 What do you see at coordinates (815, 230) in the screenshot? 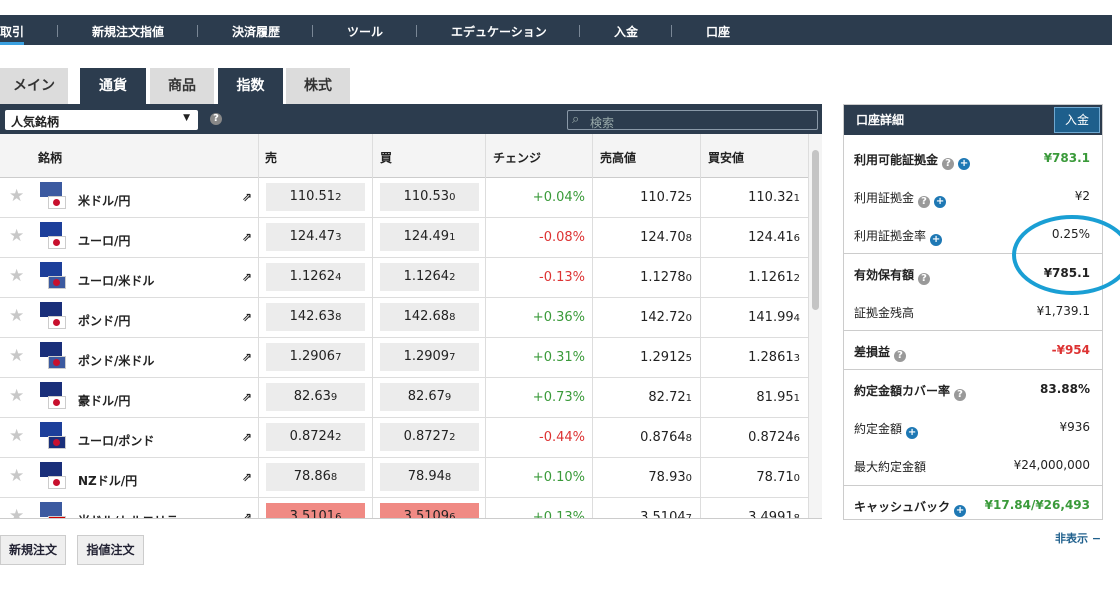
I see `scroll-thumb` at bounding box center [815, 230].